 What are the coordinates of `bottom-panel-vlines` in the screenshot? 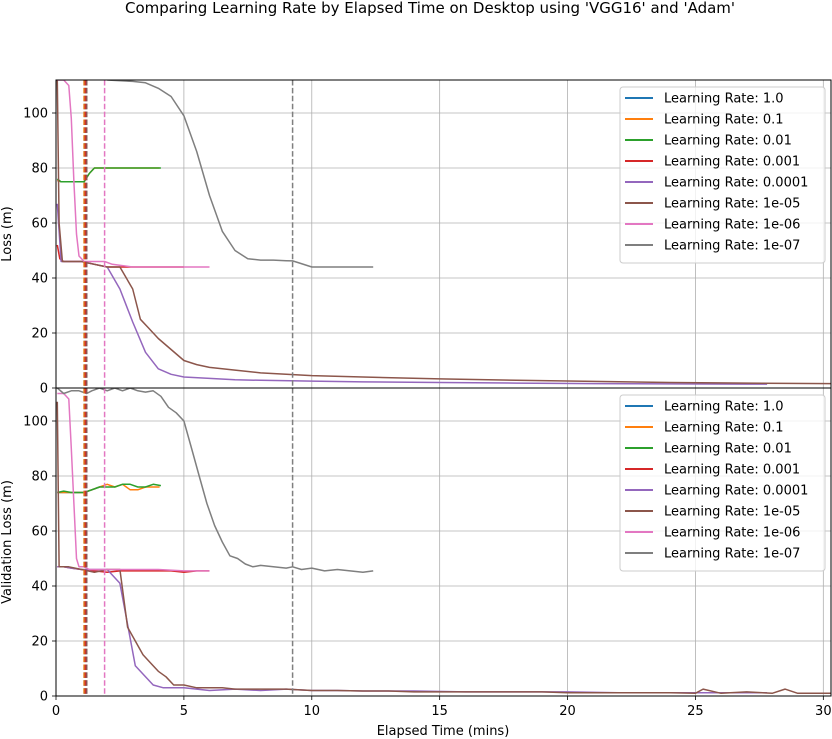 It's located at (188, 542).